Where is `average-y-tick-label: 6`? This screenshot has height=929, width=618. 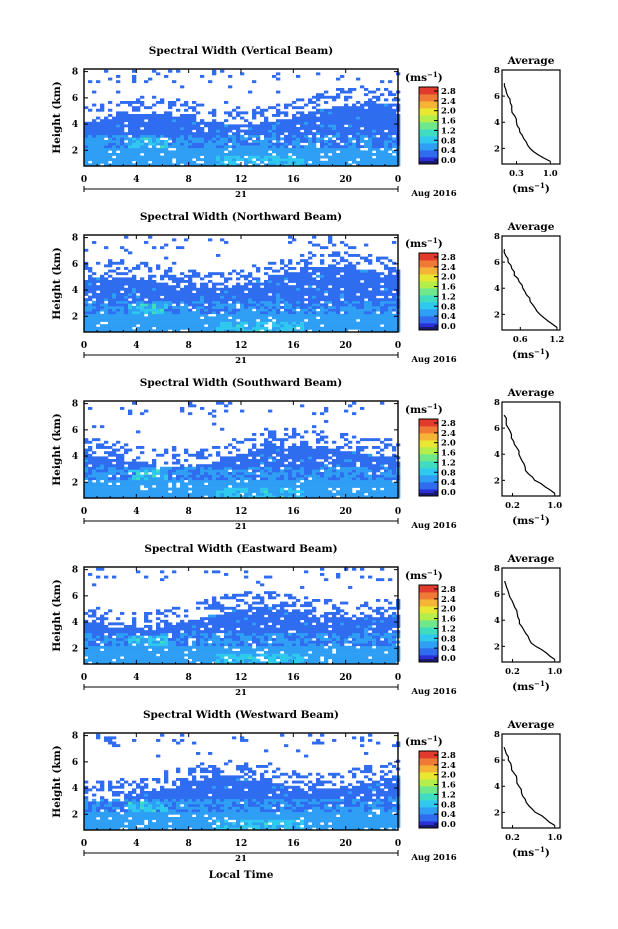 average-y-tick-label: 6 is located at coordinates (497, 97).